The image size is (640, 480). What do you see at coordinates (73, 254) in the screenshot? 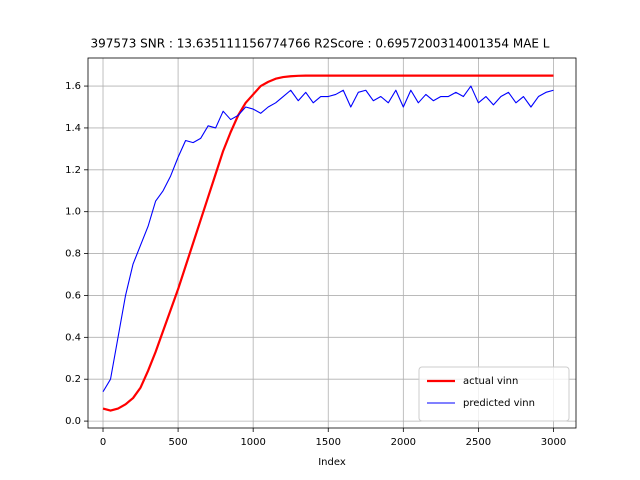
I see `y-tick-label: 0.8` at bounding box center [73, 254].